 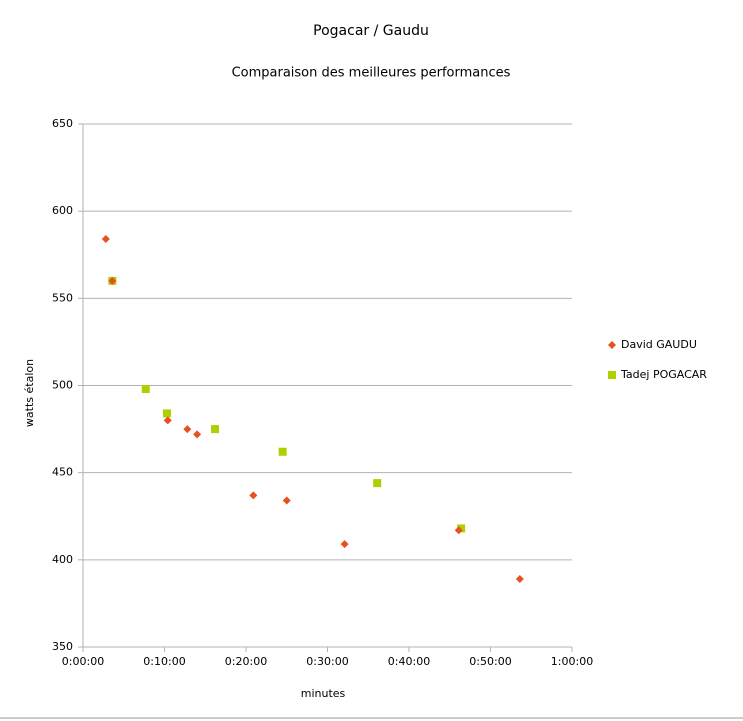 I want to click on x-tick-label: 0:40:00, so click(x=409, y=661).